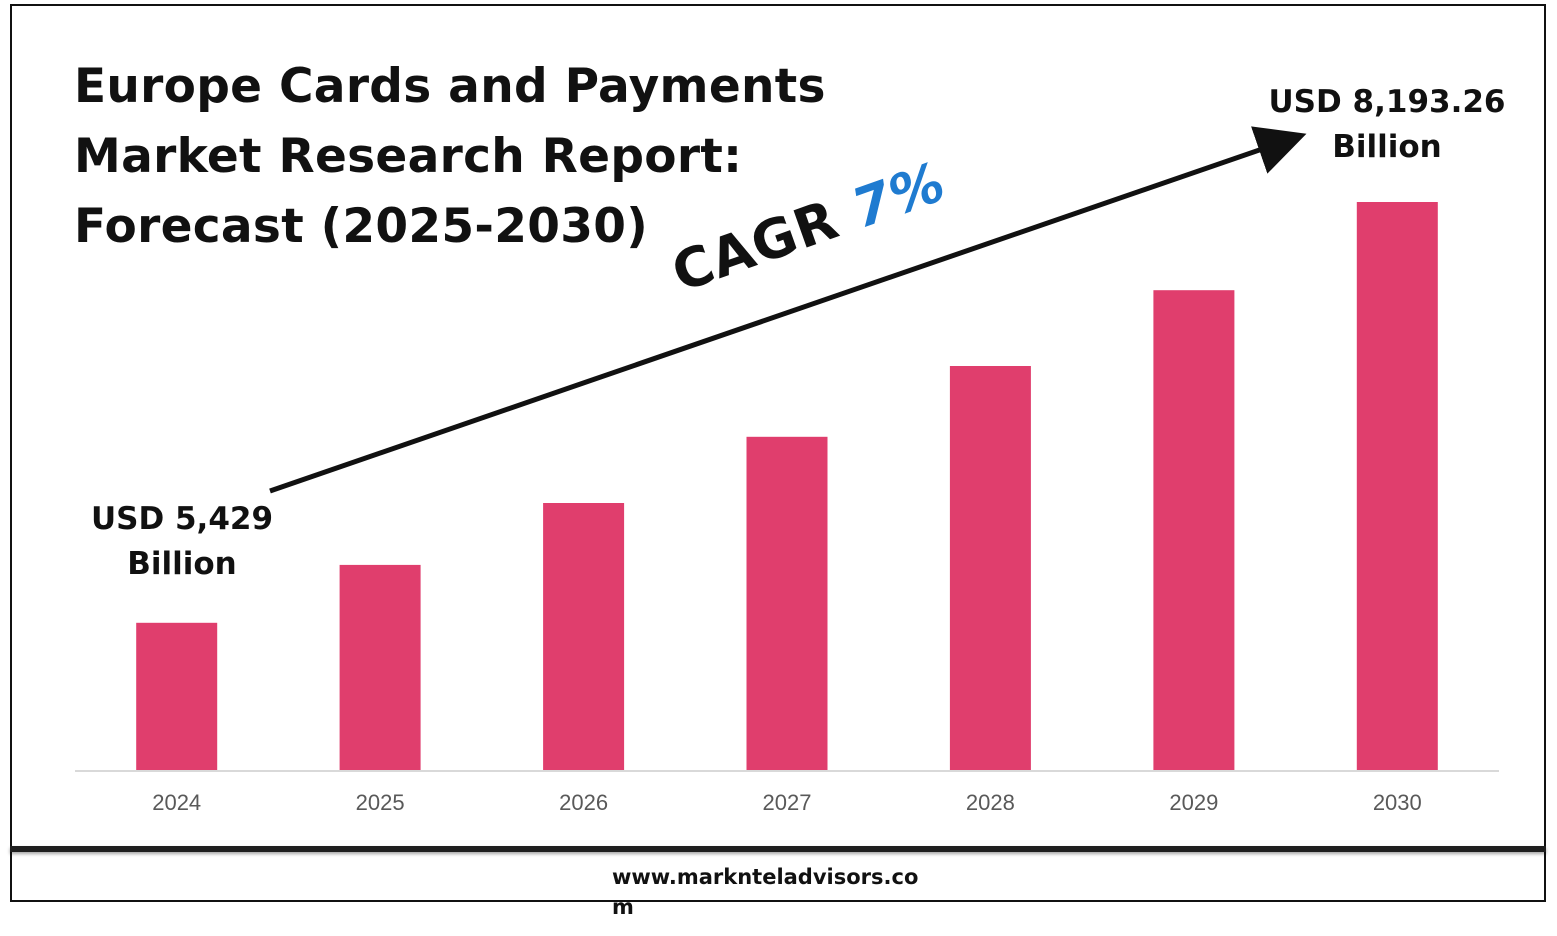 This screenshot has height=936, width=1557. What do you see at coordinates (1193, 802) in the screenshot?
I see `x-tick-label-2029: 2029` at bounding box center [1193, 802].